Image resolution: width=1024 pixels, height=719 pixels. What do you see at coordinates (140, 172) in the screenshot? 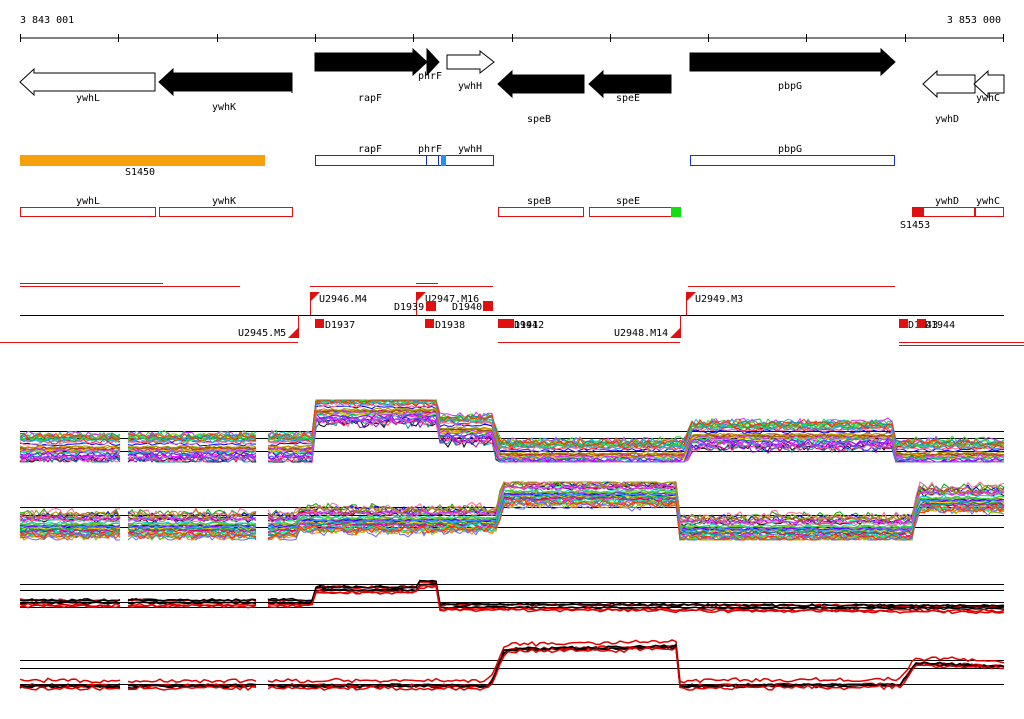
I see `orange-region-label: S1450` at bounding box center [140, 172].